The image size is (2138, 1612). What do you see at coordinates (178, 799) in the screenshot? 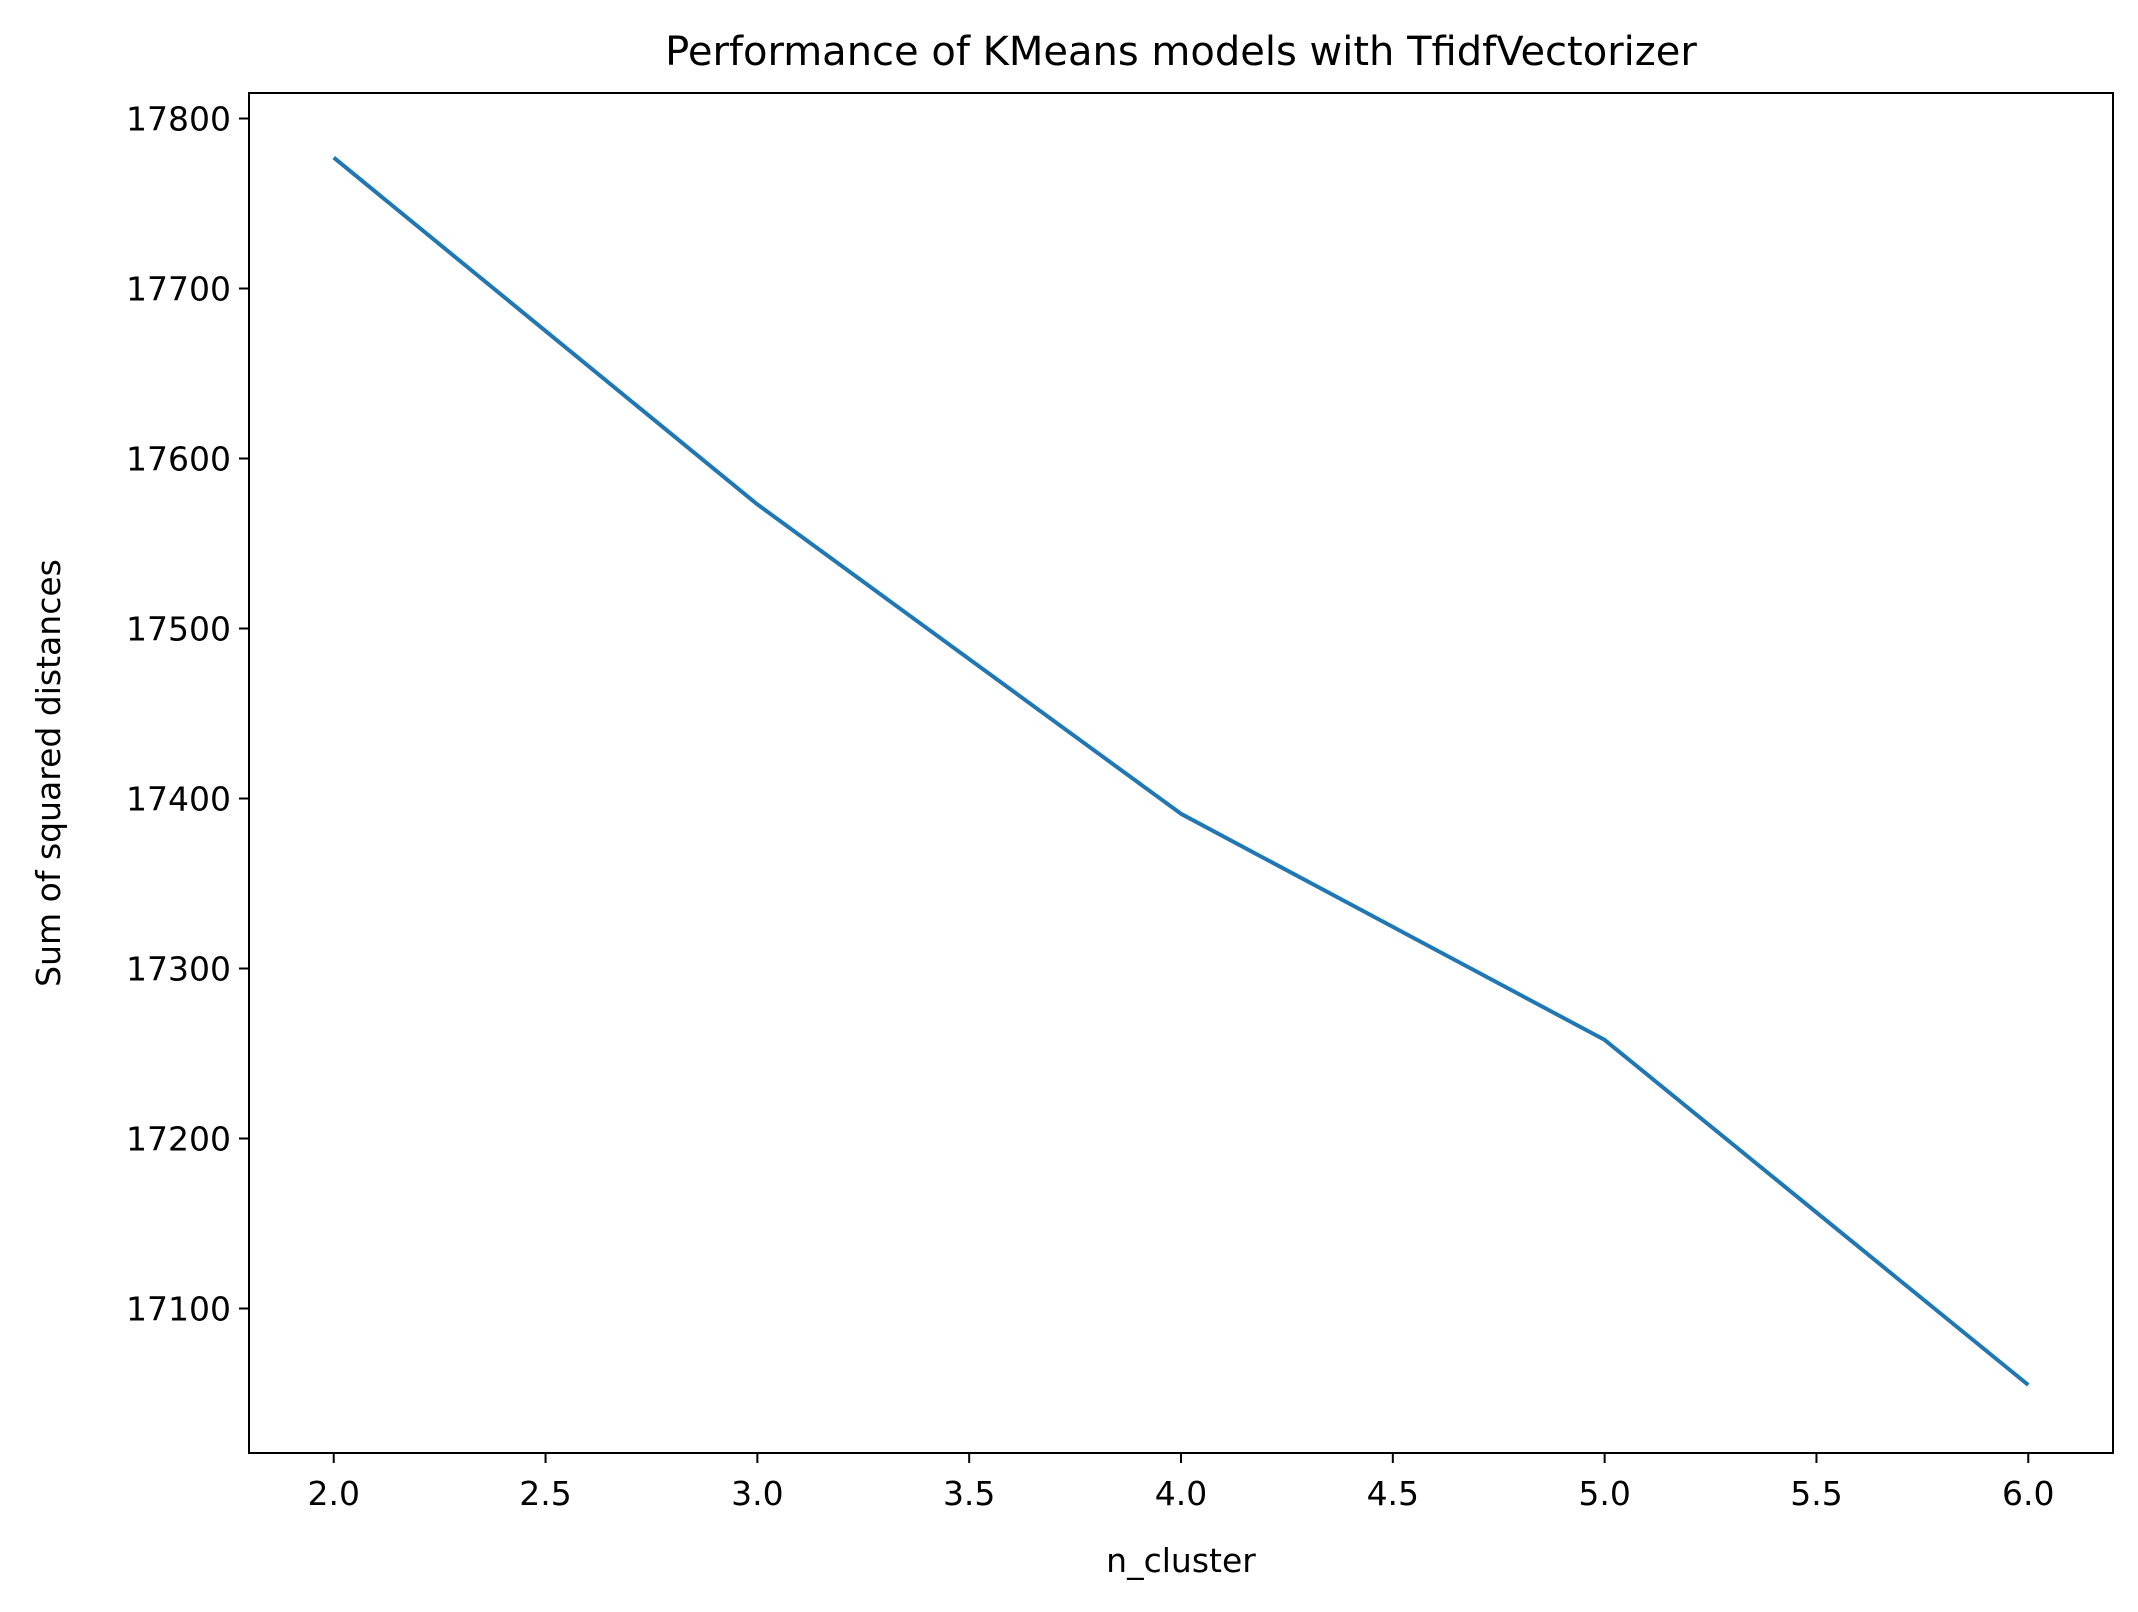
I see `y-tick-label: 17400` at bounding box center [178, 799].